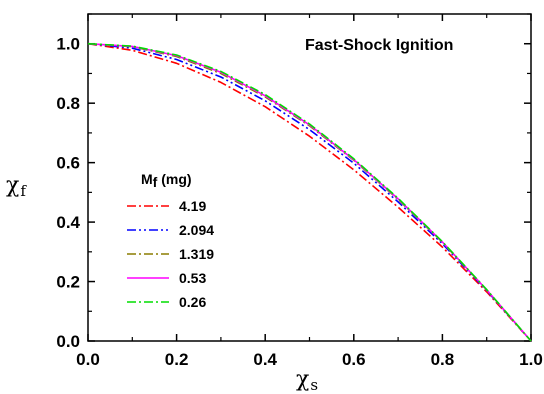 This screenshot has width=544, height=394. Describe the element at coordinates (68, 44) in the screenshot. I see `y-tick-label: 1.0` at that location.